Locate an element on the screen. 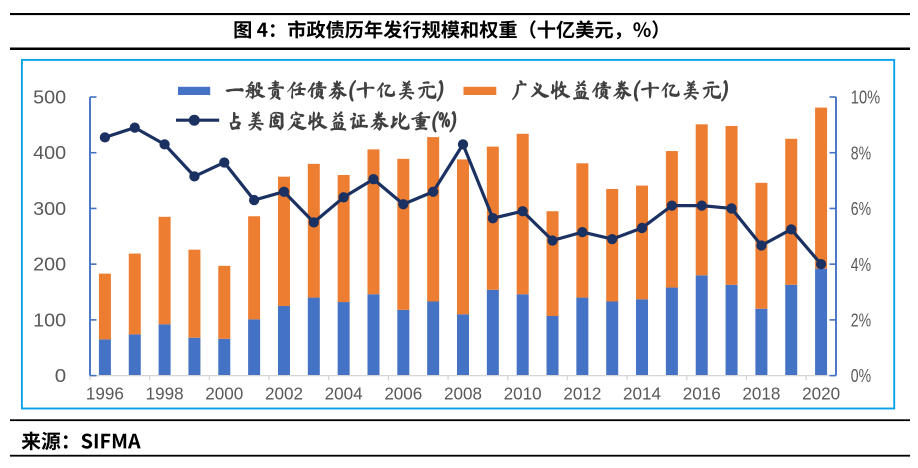  svg-text: 2002 is located at coordinates (284, 394).